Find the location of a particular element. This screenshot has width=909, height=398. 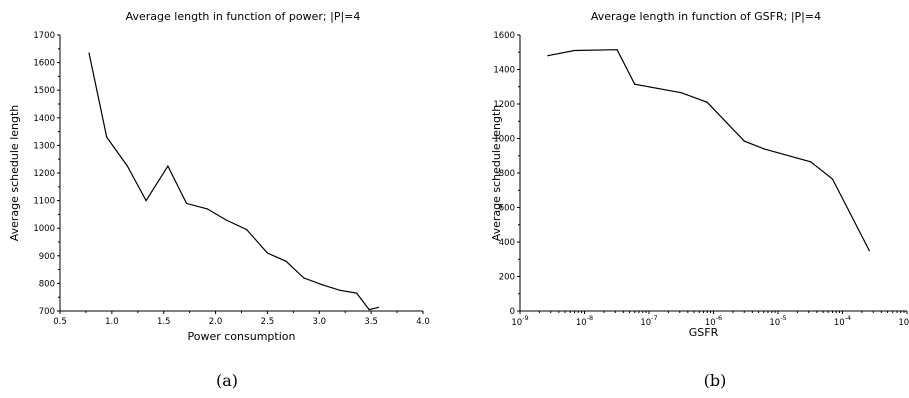

x-tick-label: 10⁻⁶ is located at coordinates (713, 321).